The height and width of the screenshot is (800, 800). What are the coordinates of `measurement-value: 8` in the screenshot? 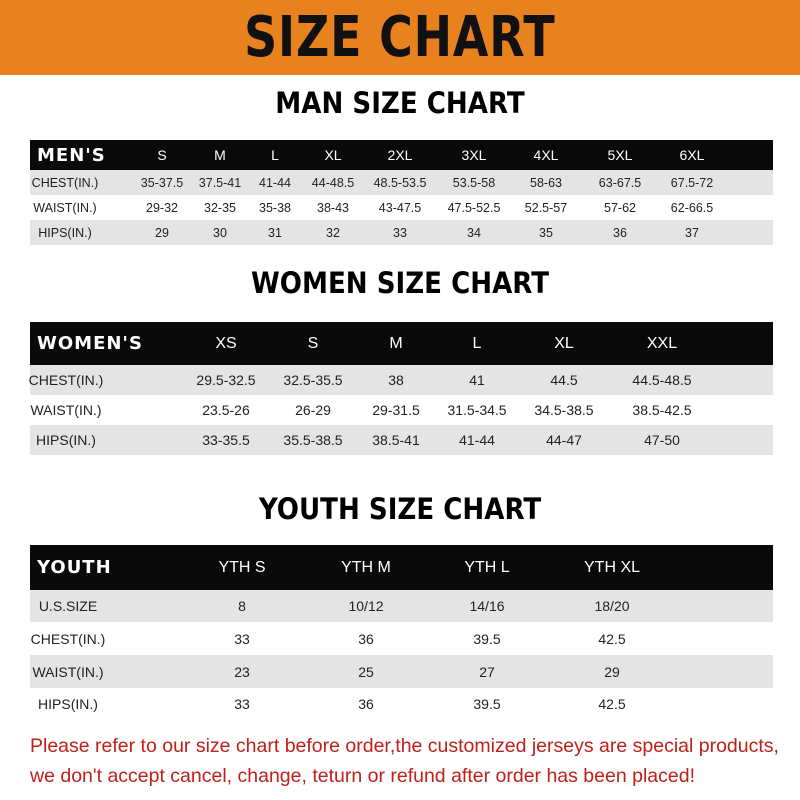 It's located at (242, 606).